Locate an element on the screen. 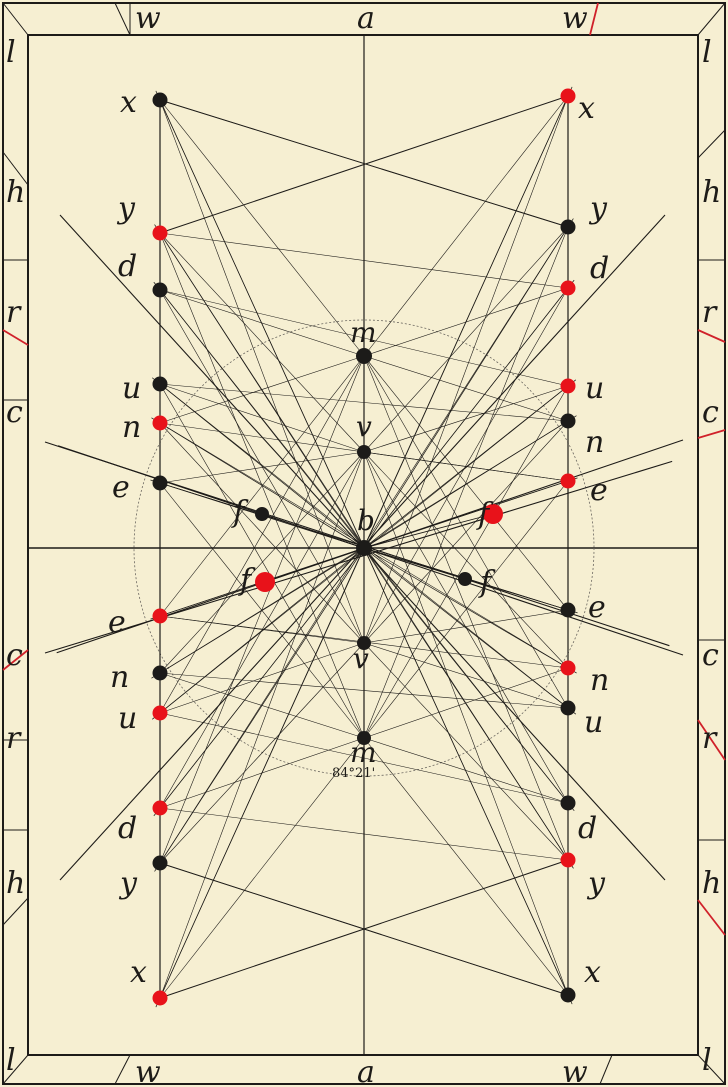  border-label-top: a is located at coordinates (366, 18).